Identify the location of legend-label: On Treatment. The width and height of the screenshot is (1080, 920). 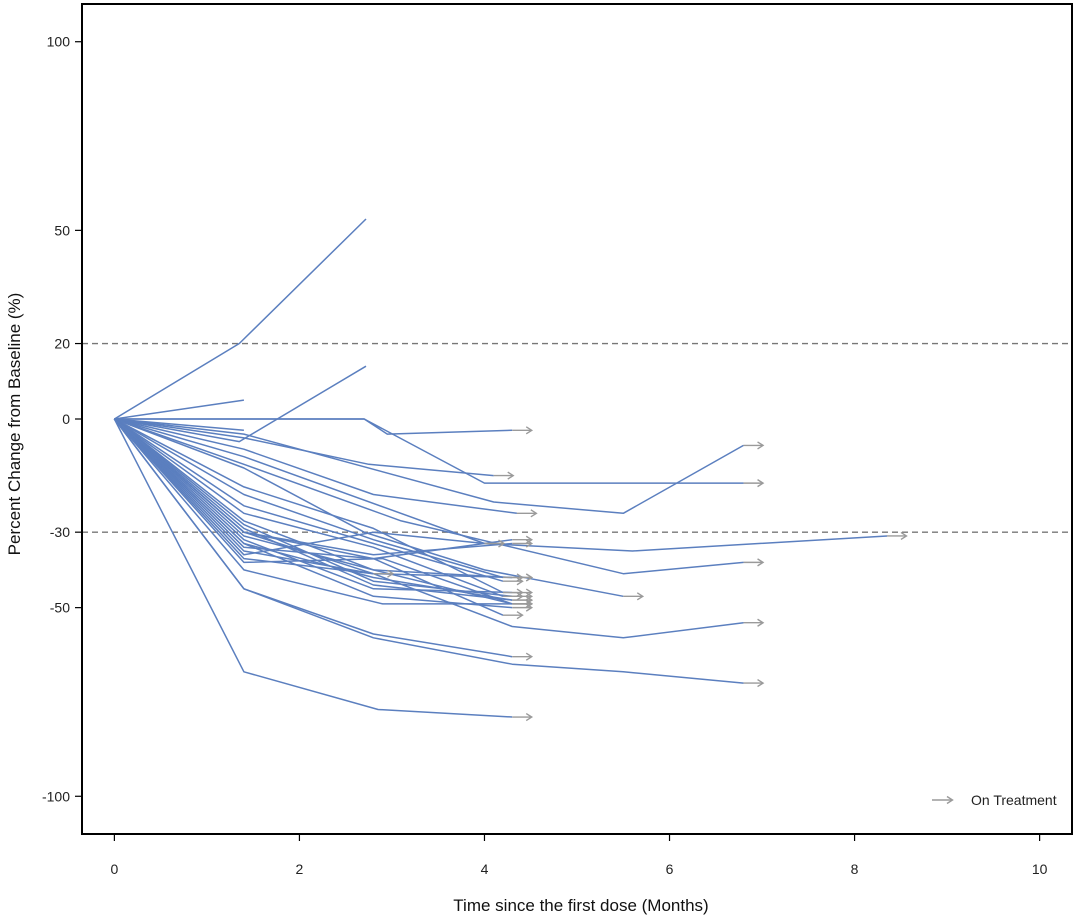
(1014, 800).